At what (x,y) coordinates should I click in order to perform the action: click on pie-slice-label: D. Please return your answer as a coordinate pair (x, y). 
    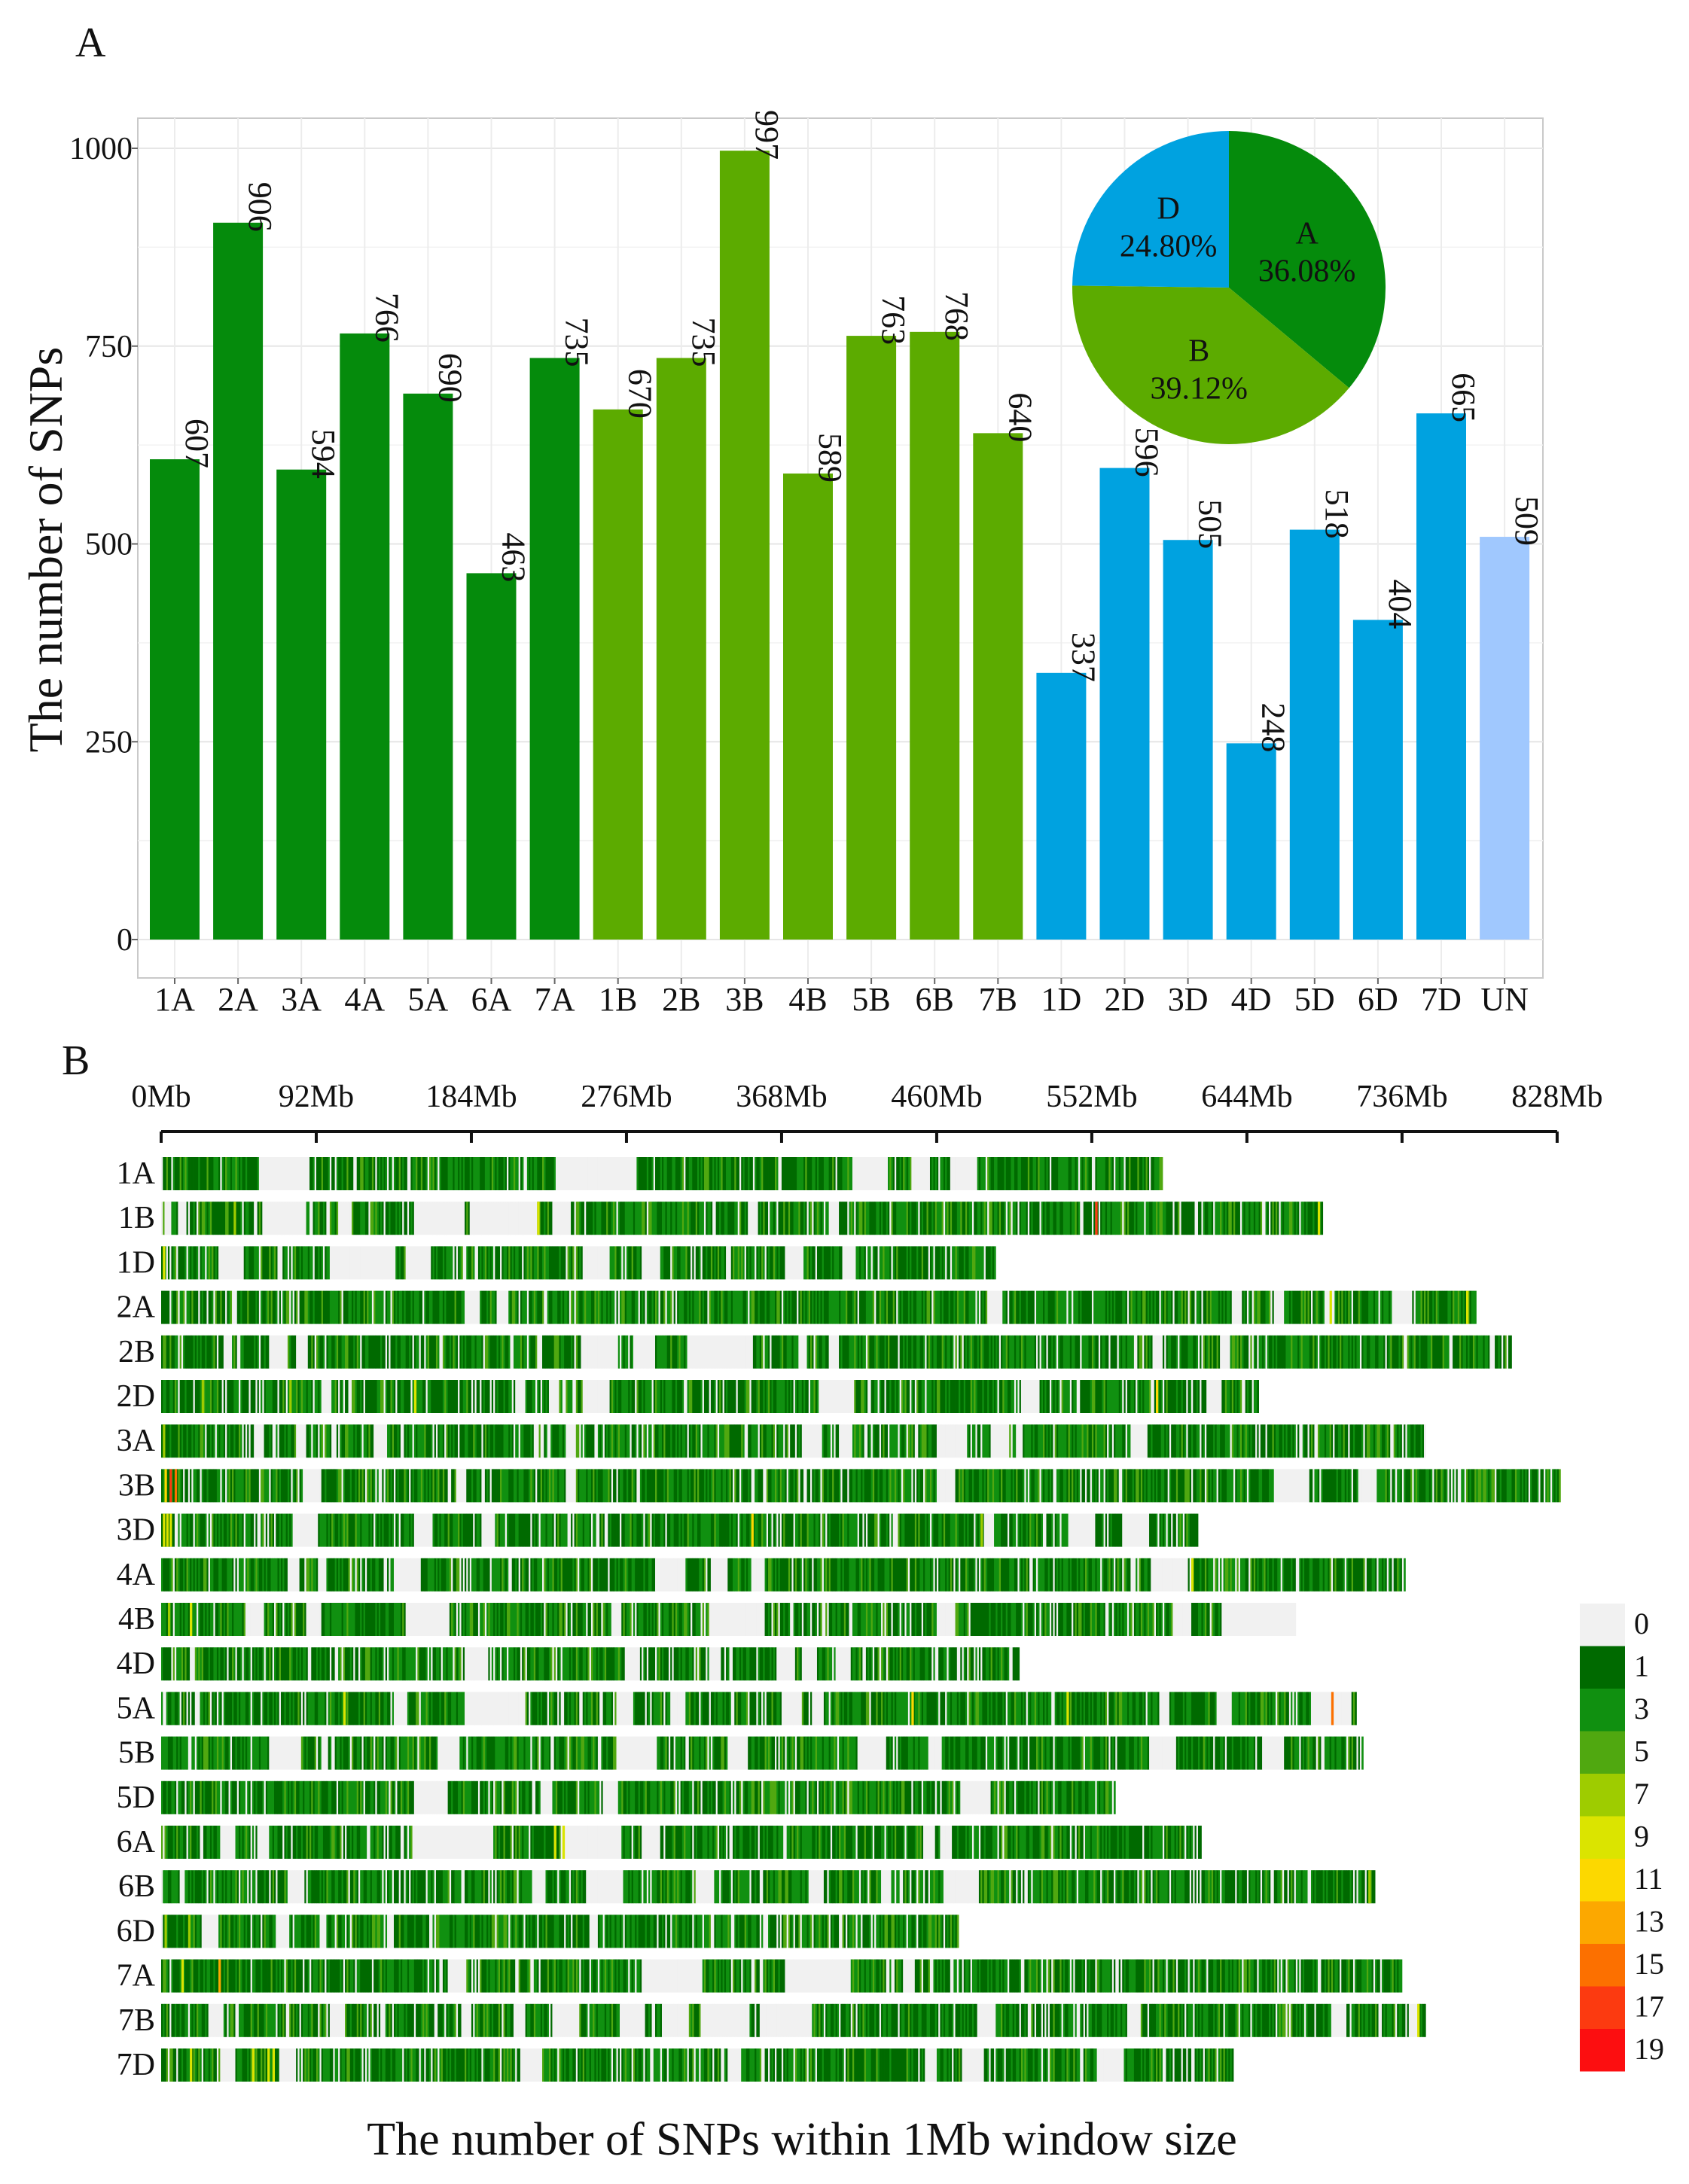
    Looking at the image, I should click on (1168, 209).